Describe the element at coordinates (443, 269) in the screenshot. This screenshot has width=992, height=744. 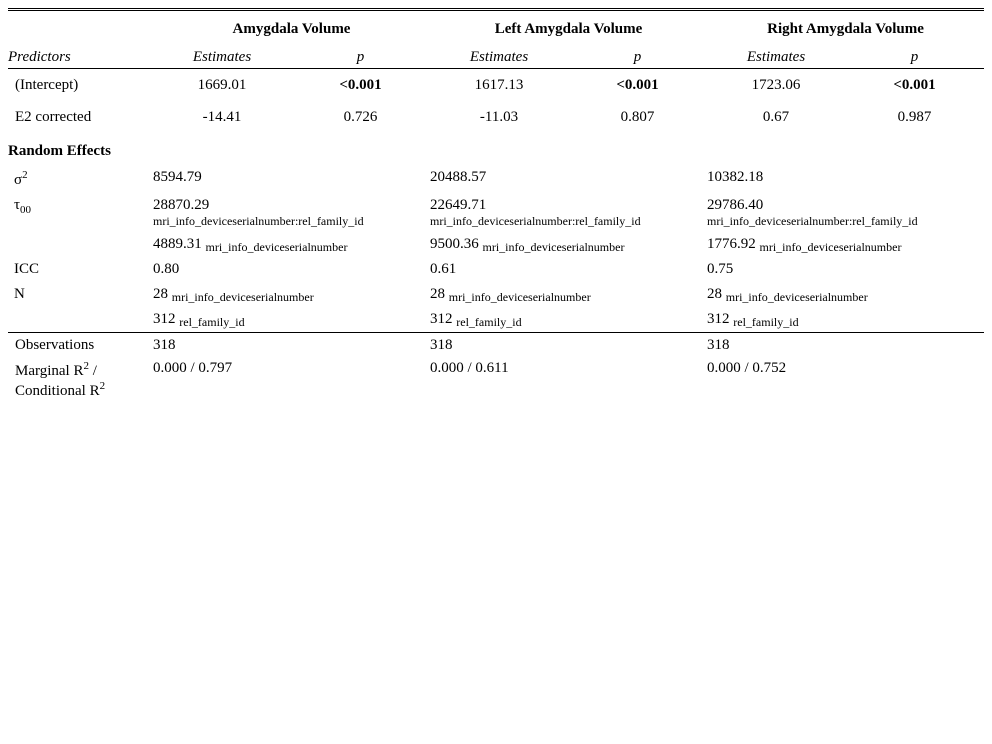
I see `icc-value: 0.61` at that location.